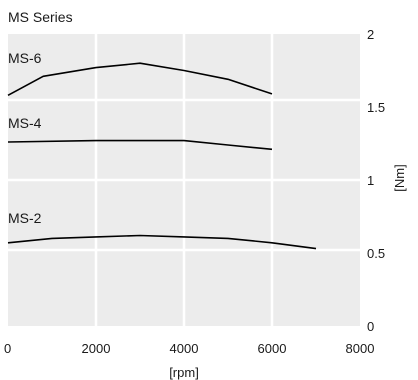  What do you see at coordinates (399, 177) in the screenshot?
I see `y-axis-label: [Nm]` at bounding box center [399, 177].